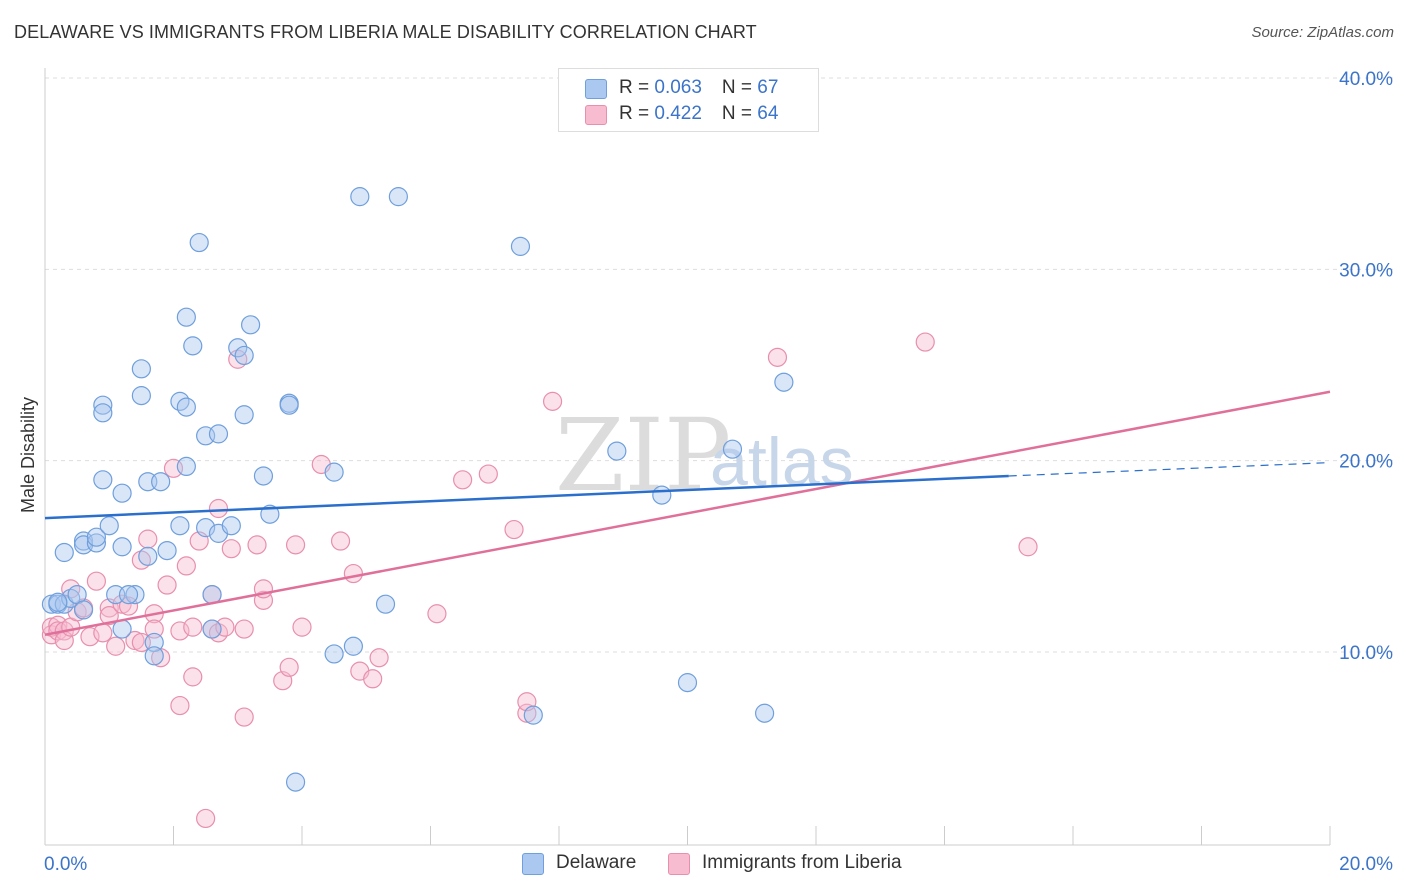 This screenshot has width=1406, height=892. I want to click on n-value: 67, so click(768, 87).